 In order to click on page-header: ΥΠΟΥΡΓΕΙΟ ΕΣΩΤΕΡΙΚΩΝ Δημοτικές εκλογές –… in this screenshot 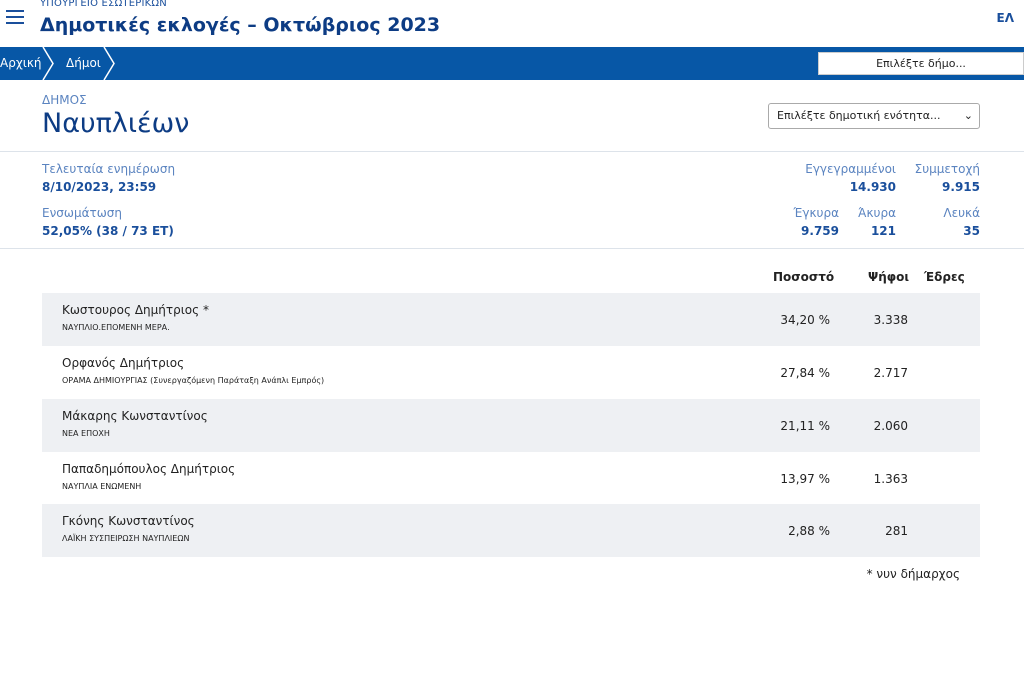, I will do `click(512, 23)`.